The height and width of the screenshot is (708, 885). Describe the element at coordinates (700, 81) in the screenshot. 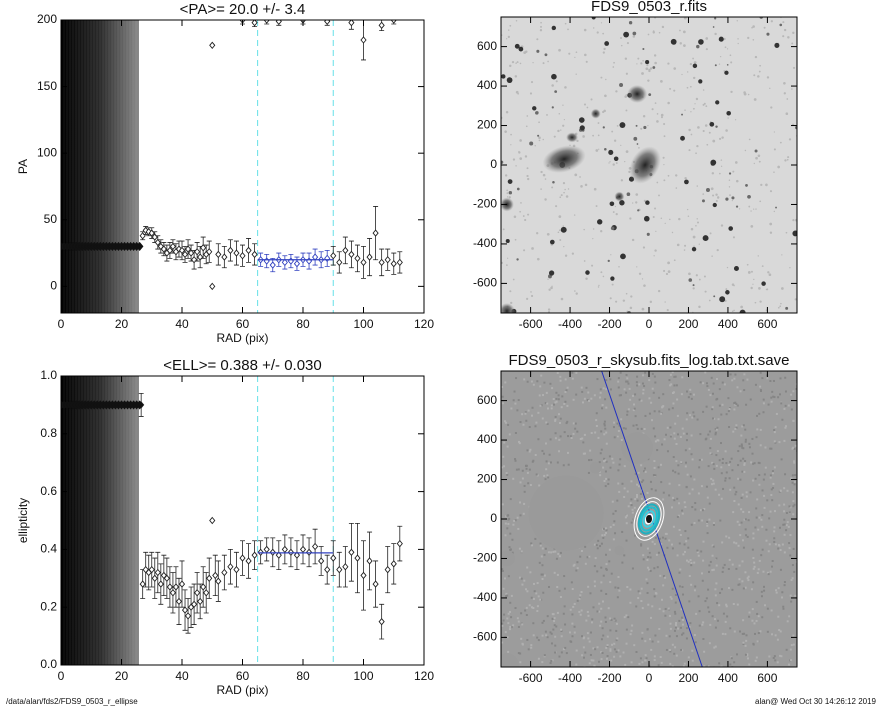

I see `star` at that location.